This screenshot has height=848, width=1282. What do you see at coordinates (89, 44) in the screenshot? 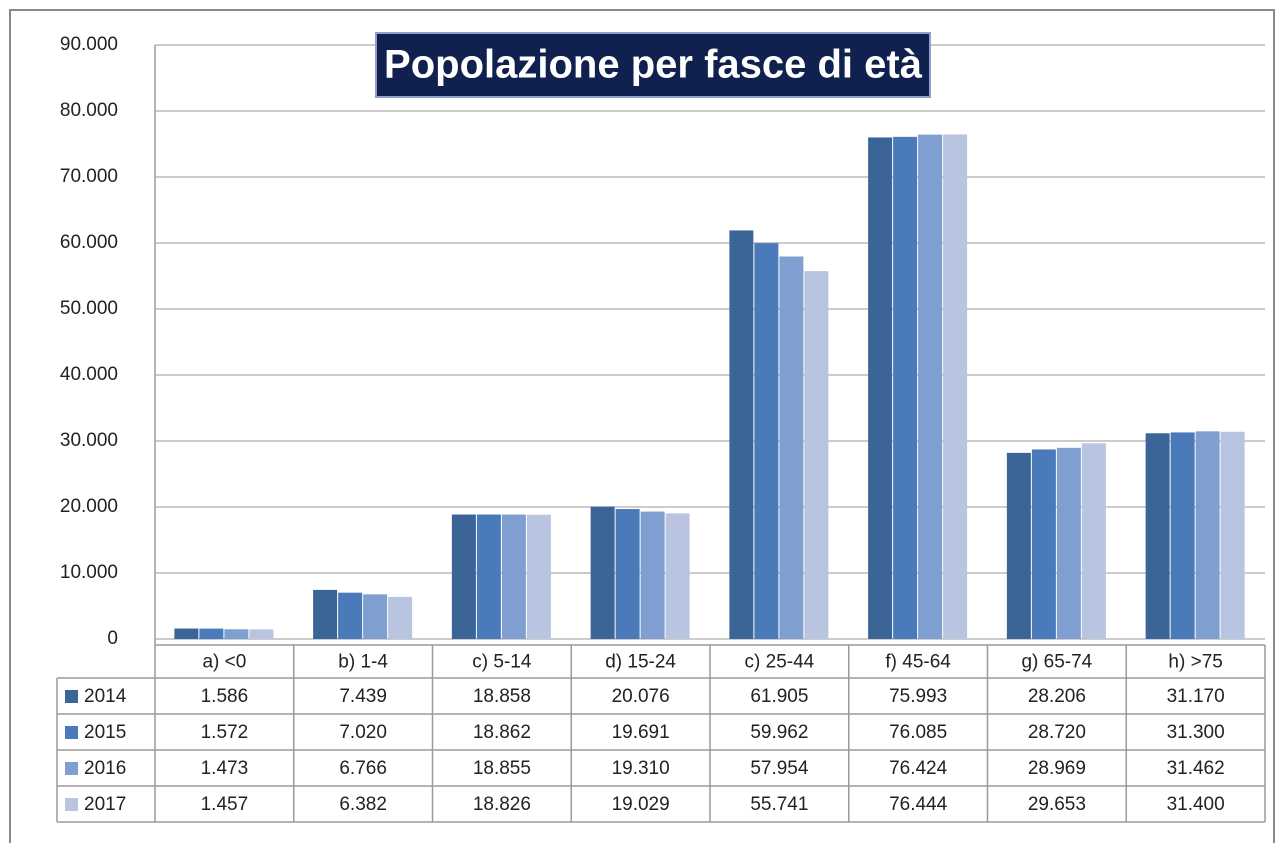
I see `y-tick-label: 90.000` at bounding box center [89, 44].